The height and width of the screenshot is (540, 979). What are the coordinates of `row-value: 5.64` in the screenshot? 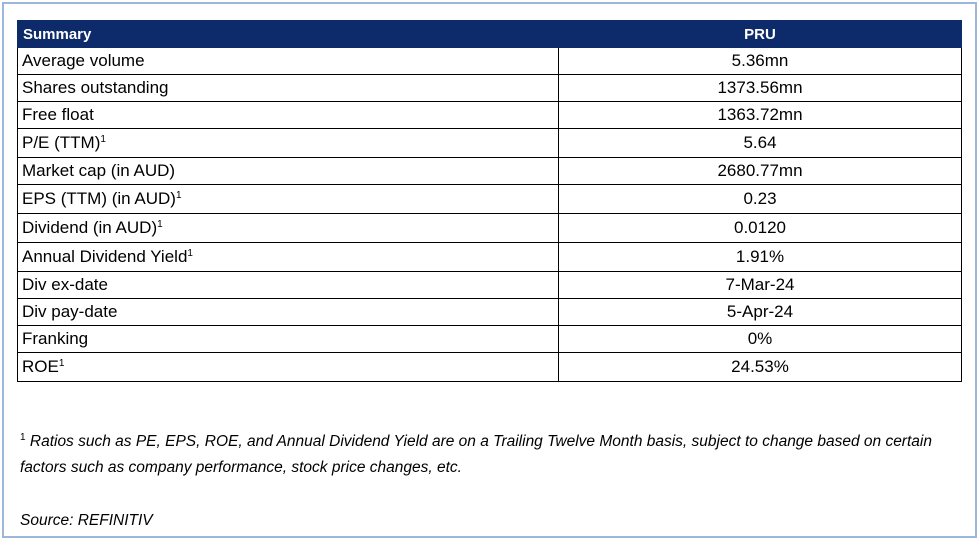 It's located at (760, 143).